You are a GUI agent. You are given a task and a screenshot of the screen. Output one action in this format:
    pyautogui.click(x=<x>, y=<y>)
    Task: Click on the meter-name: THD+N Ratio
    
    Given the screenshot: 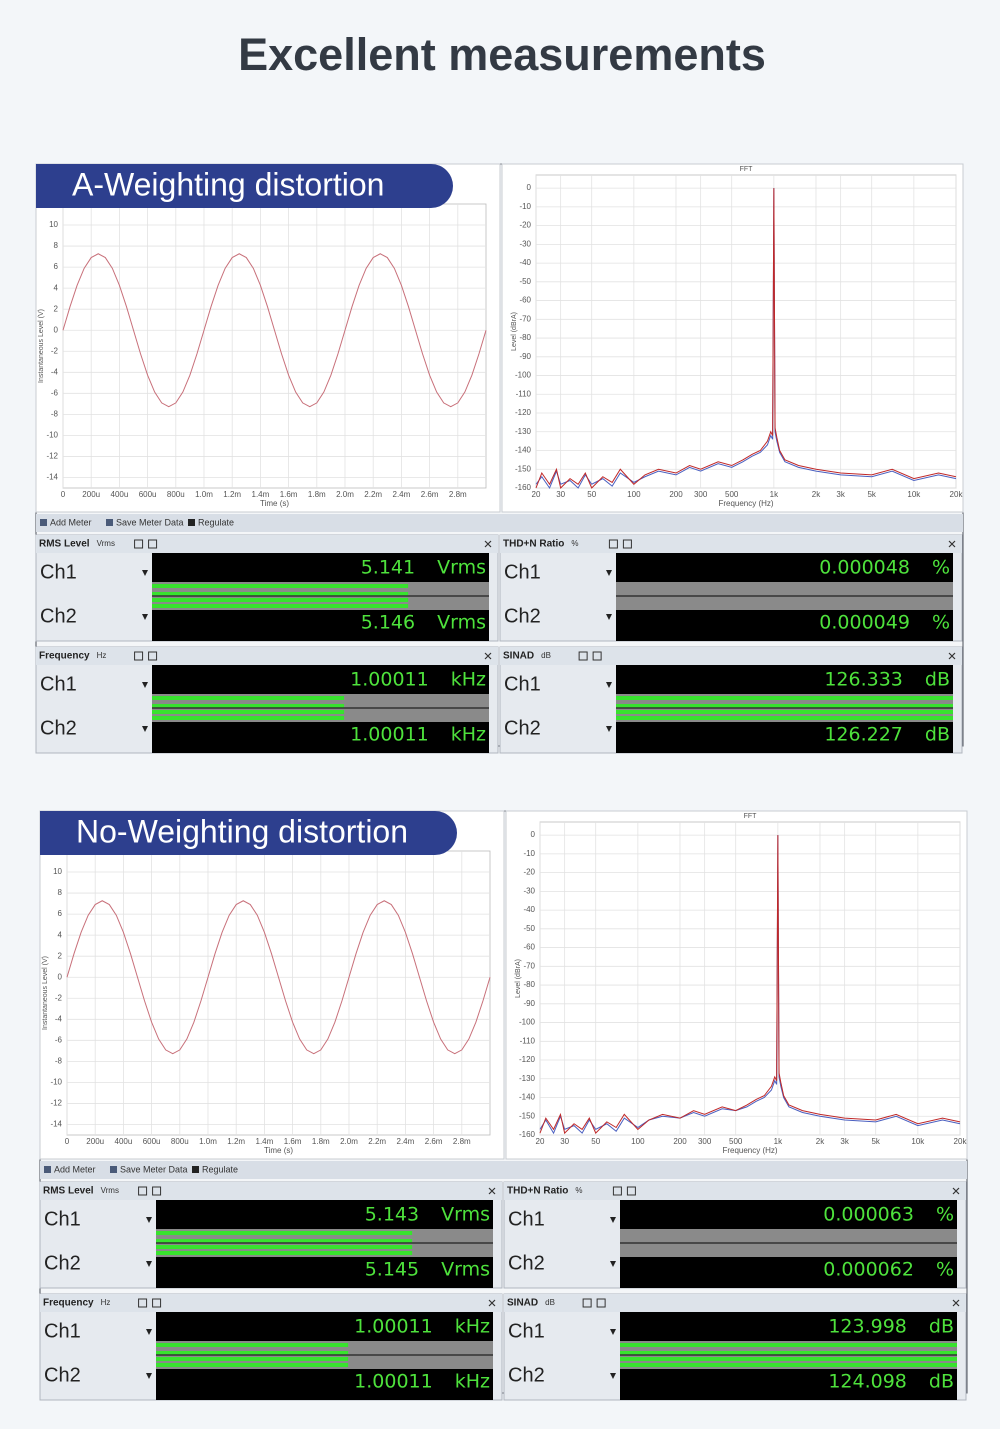 What is the action you would take?
    pyautogui.click(x=533, y=544)
    